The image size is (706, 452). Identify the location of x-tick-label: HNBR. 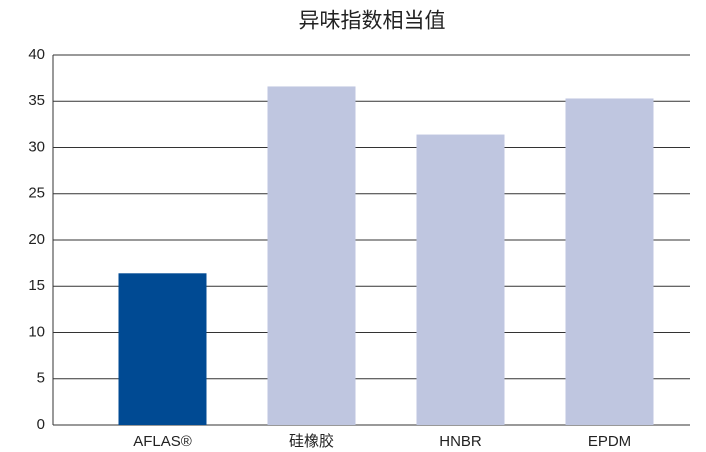
(460, 441).